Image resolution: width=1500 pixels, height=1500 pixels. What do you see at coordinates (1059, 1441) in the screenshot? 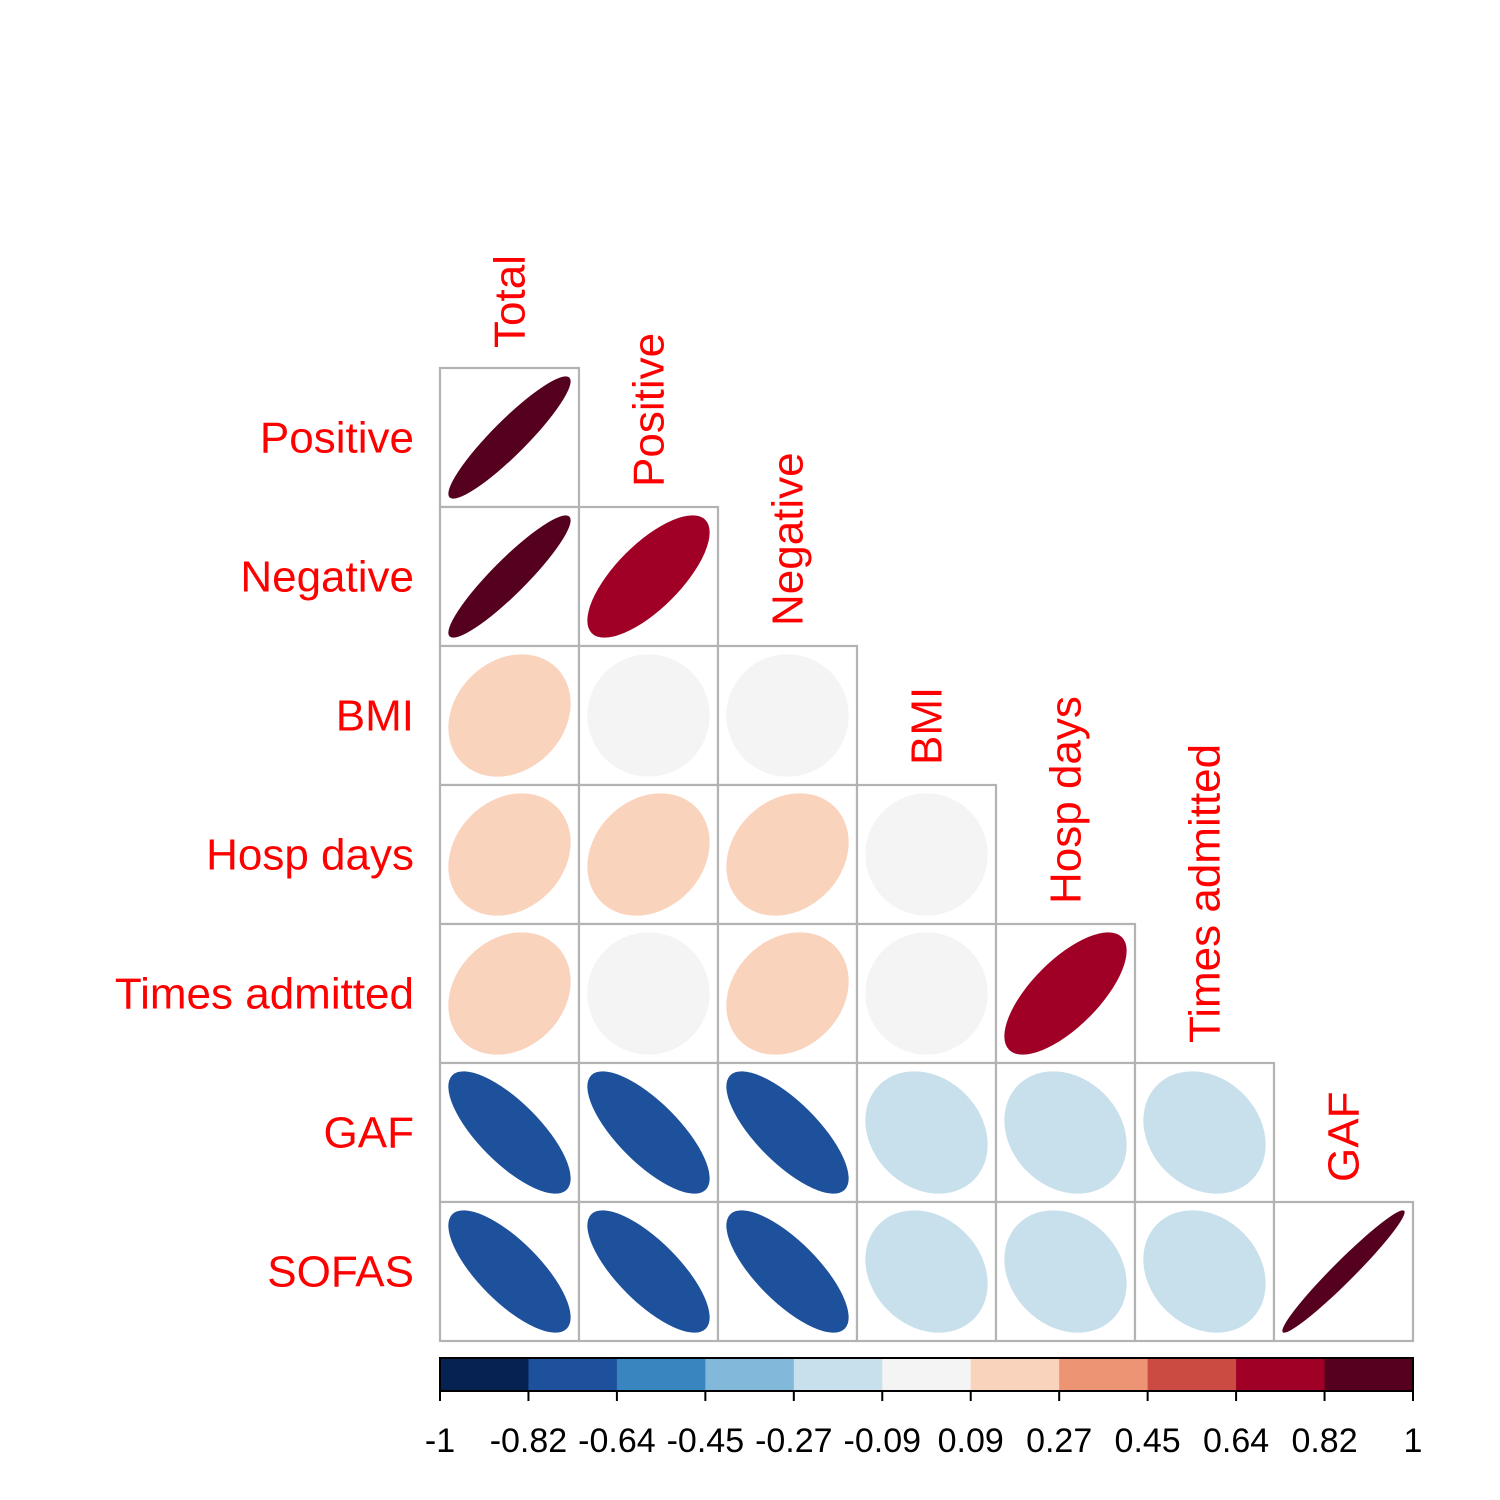
I see `legend-tick-label: 0.27` at bounding box center [1059, 1441].